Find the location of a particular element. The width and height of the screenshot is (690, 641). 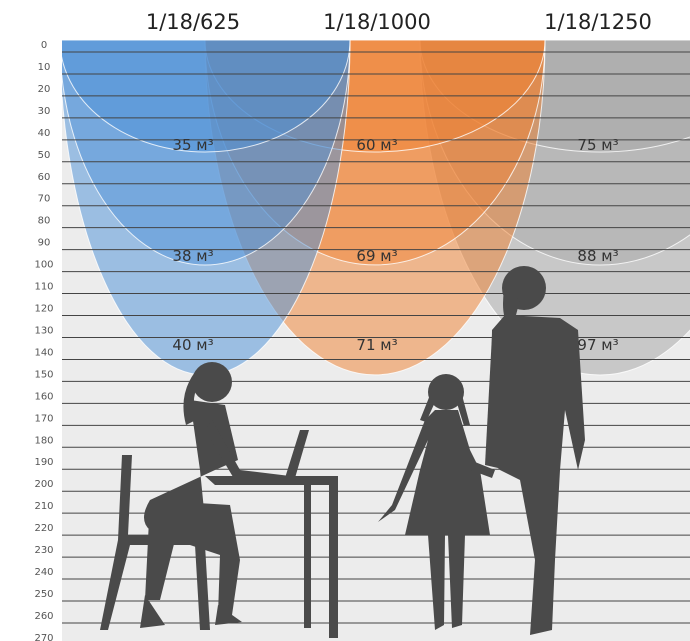

row-label: 50 is located at coordinates (44, 155).